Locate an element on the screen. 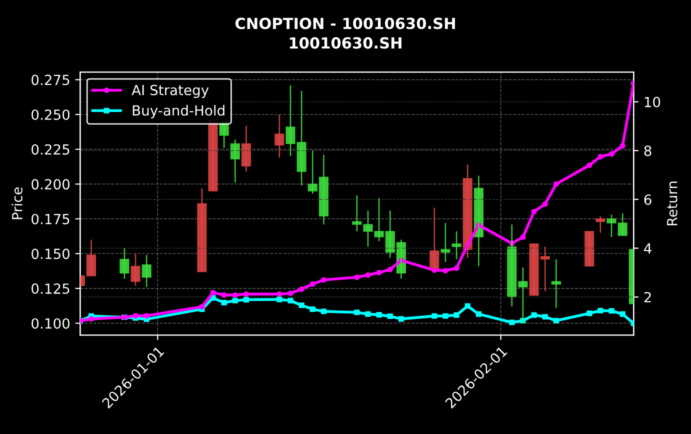 The image size is (691, 434). chart-subtitle: 10010630.SH is located at coordinates (346, 43).